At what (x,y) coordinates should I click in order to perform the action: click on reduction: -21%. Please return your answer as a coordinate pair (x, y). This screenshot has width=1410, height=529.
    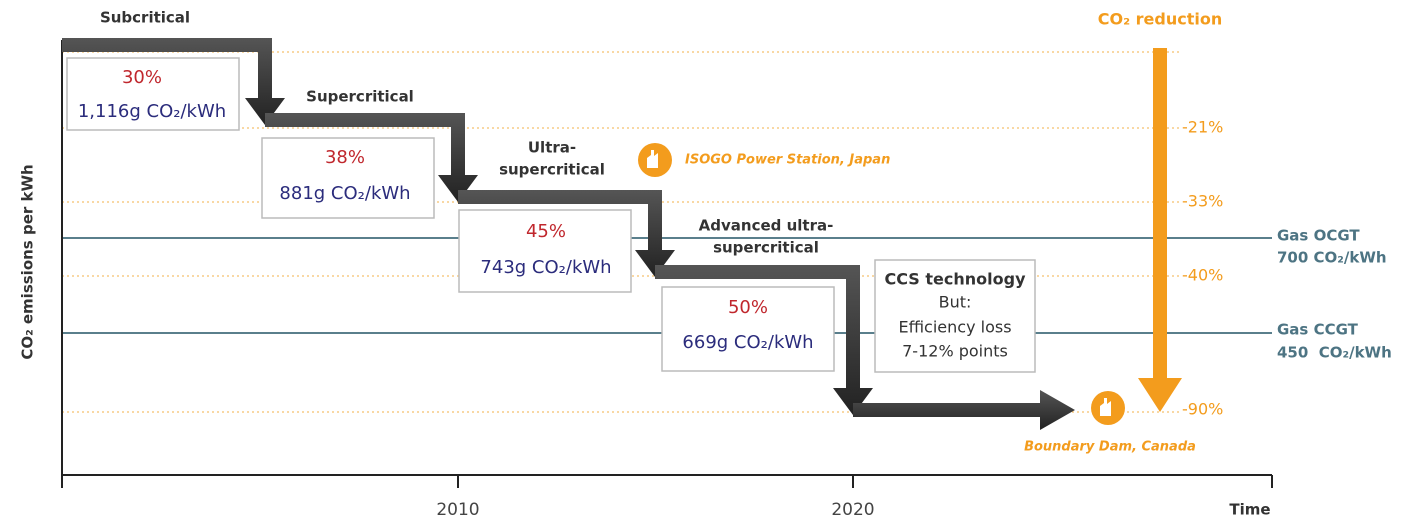
    Looking at the image, I should click on (1202, 127).